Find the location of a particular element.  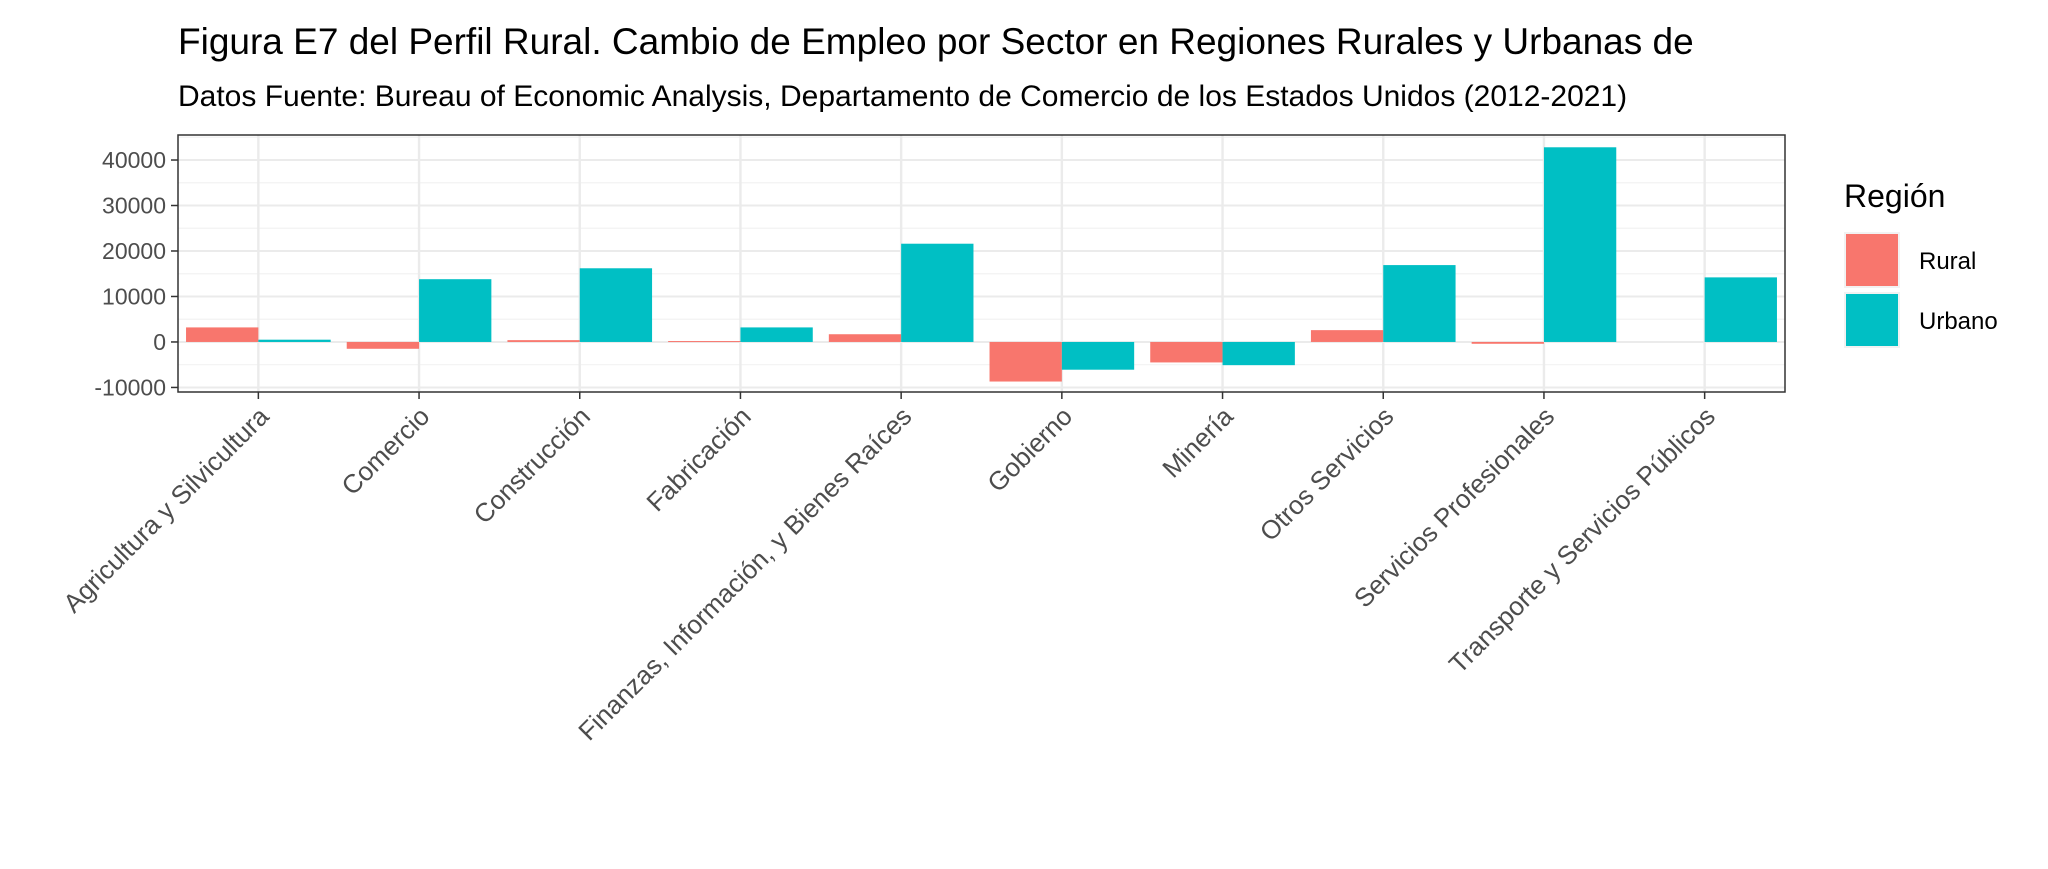

y-tick-label: 0 is located at coordinates (159, 342).